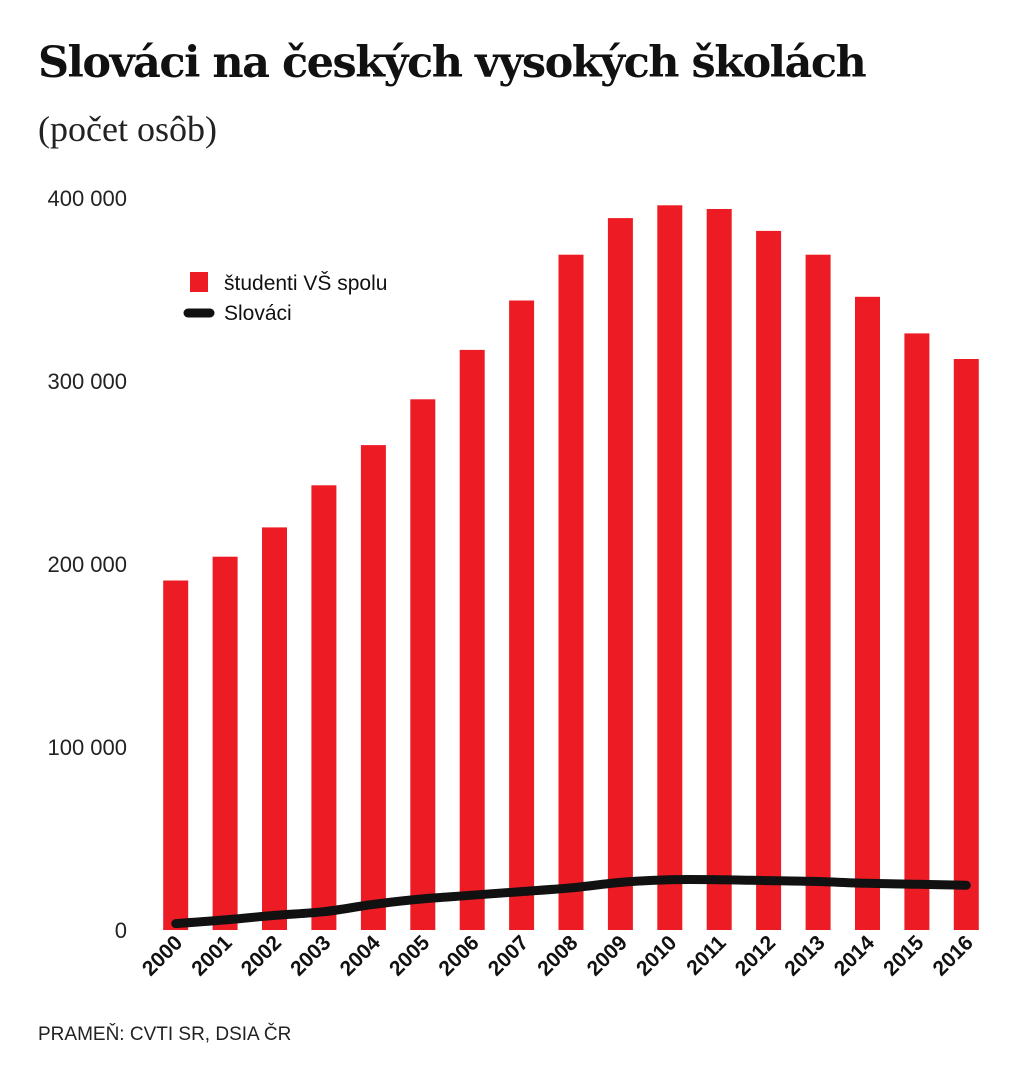  What do you see at coordinates (87, 198) in the screenshot?
I see `y-tick-label: 400 000` at bounding box center [87, 198].